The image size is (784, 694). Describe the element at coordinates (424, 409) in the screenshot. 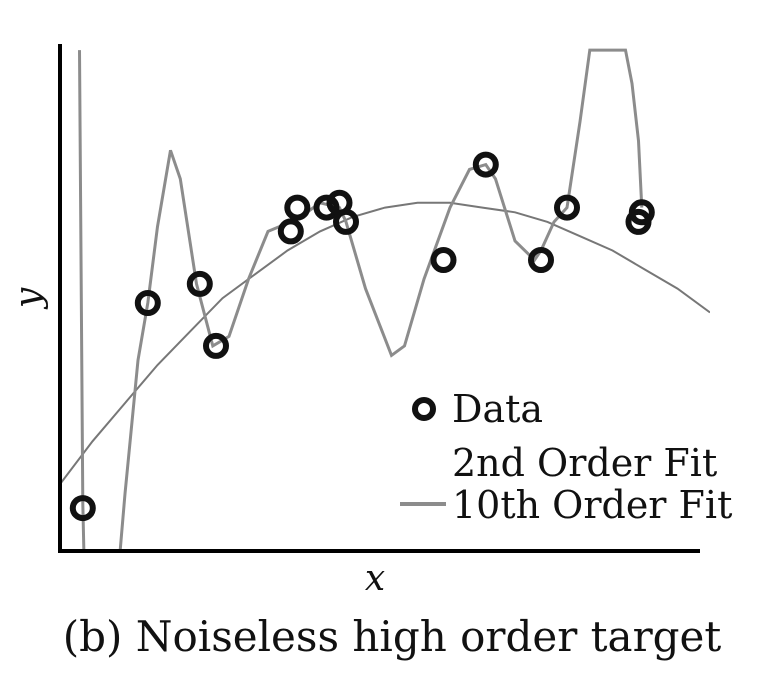

I see `legend-data-marker` at that location.